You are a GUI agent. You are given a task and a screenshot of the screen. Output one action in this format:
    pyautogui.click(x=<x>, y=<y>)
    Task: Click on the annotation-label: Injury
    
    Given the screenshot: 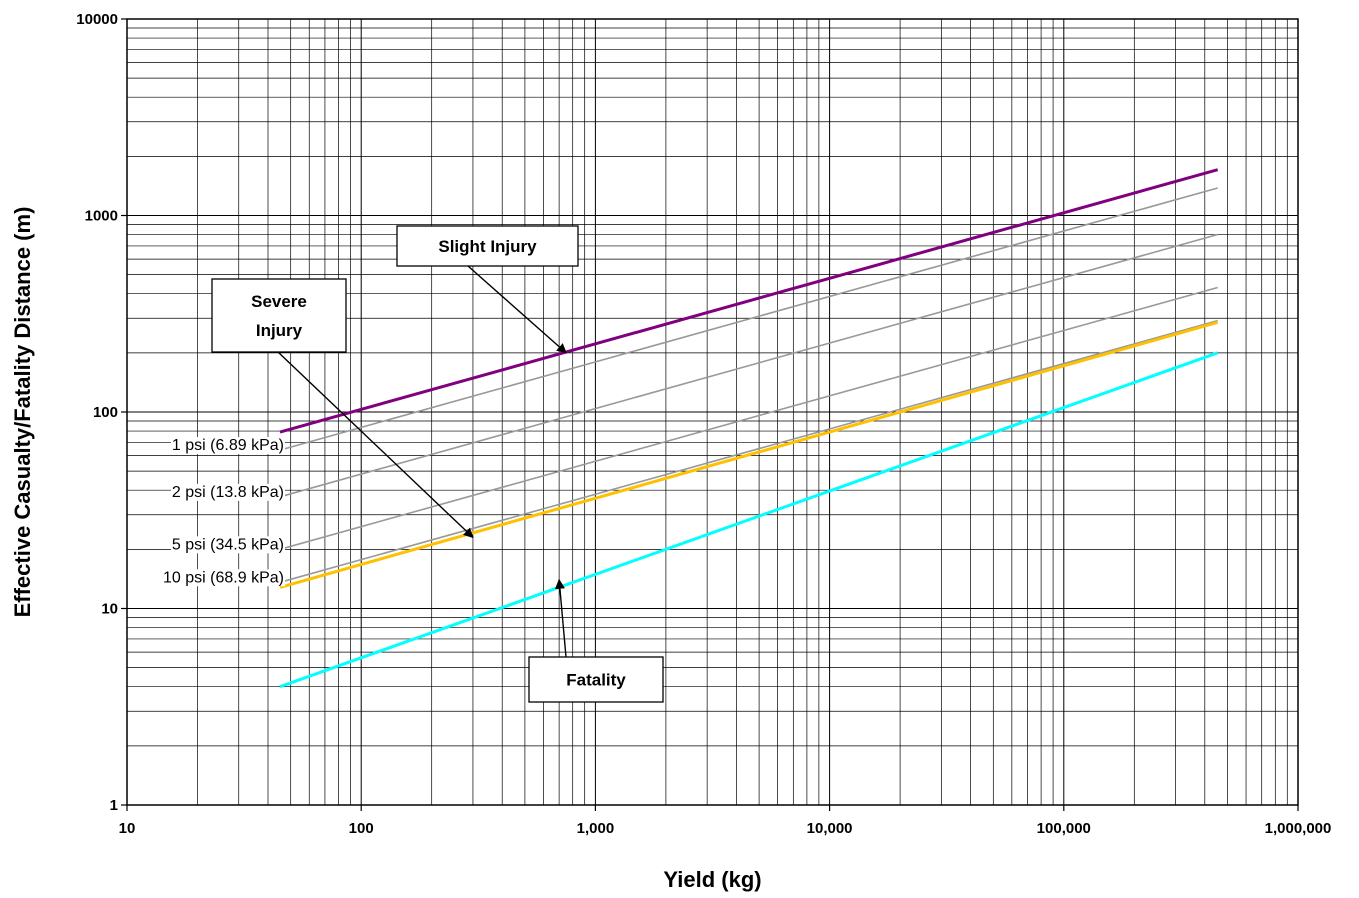 What is the action you would take?
    pyautogui.click(x=279, y=330)
    